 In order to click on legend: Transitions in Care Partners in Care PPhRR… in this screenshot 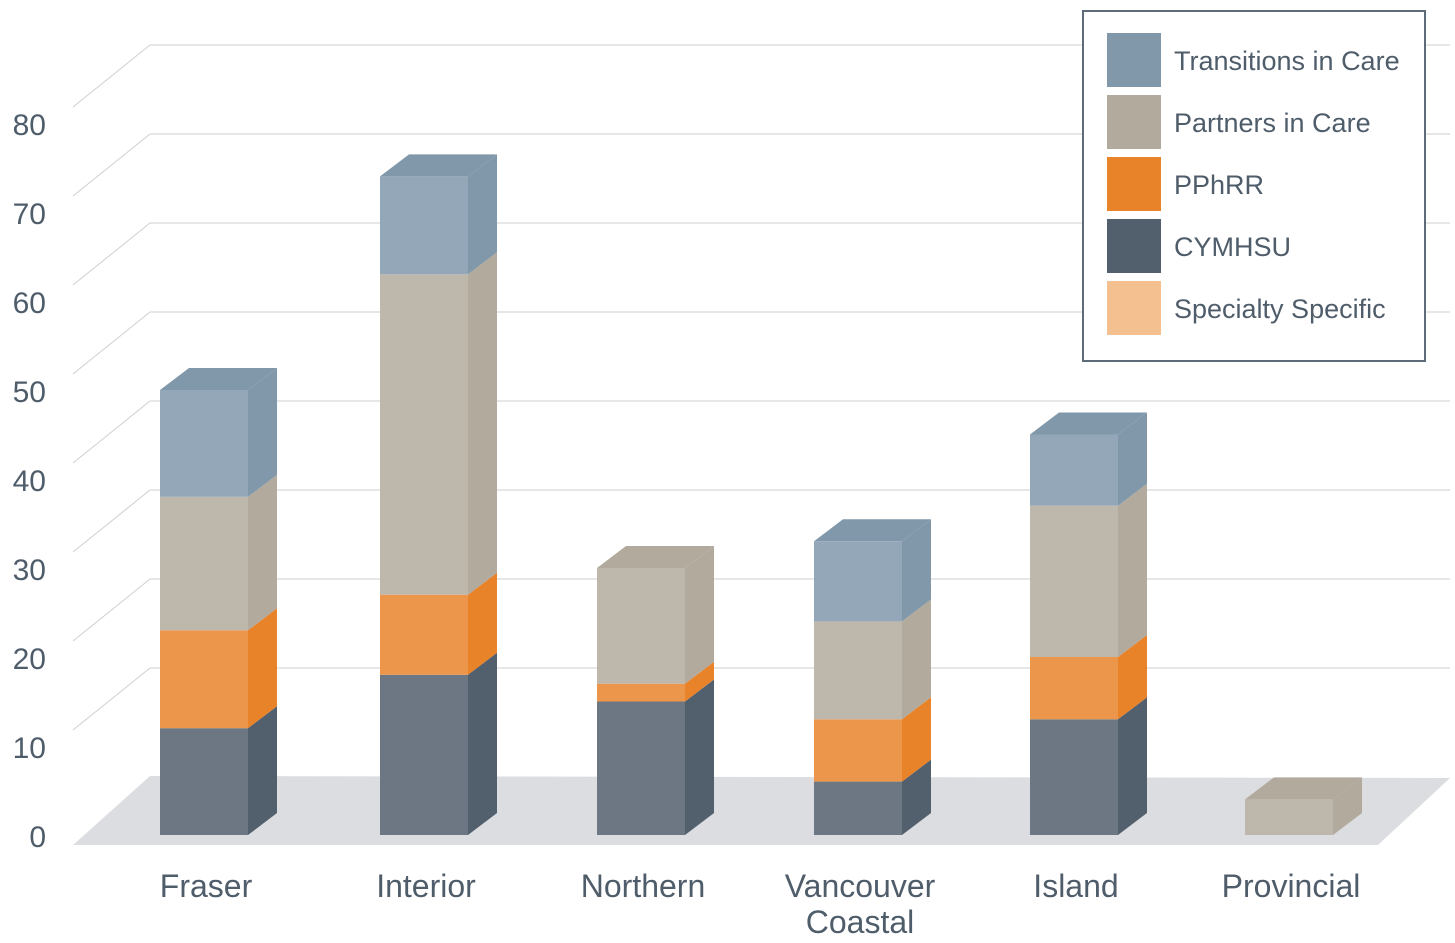, I will do `click(1254, 186)`.